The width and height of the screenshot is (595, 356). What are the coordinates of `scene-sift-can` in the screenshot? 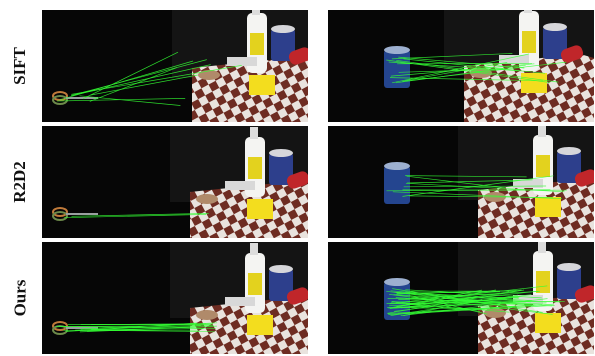 It's located at (461, 66).